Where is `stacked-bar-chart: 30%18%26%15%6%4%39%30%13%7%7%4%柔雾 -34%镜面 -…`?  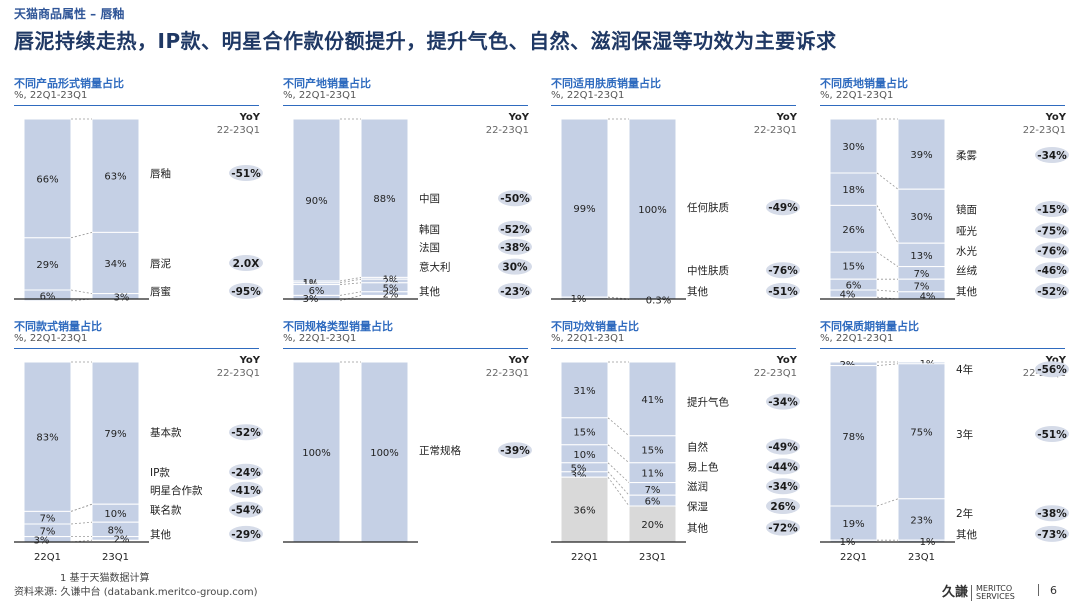 stacked-bar-chart: 30%18%26%15%6%4%39%30%13%7%7%4%柔雾 -34%镜面 -… is located at coordinates (944, 210).